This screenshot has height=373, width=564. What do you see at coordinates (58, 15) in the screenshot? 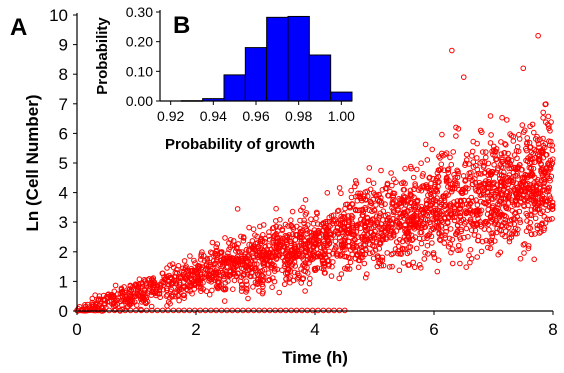
I see `main-y-tick-label: 10` at bounding box center [58, 15].